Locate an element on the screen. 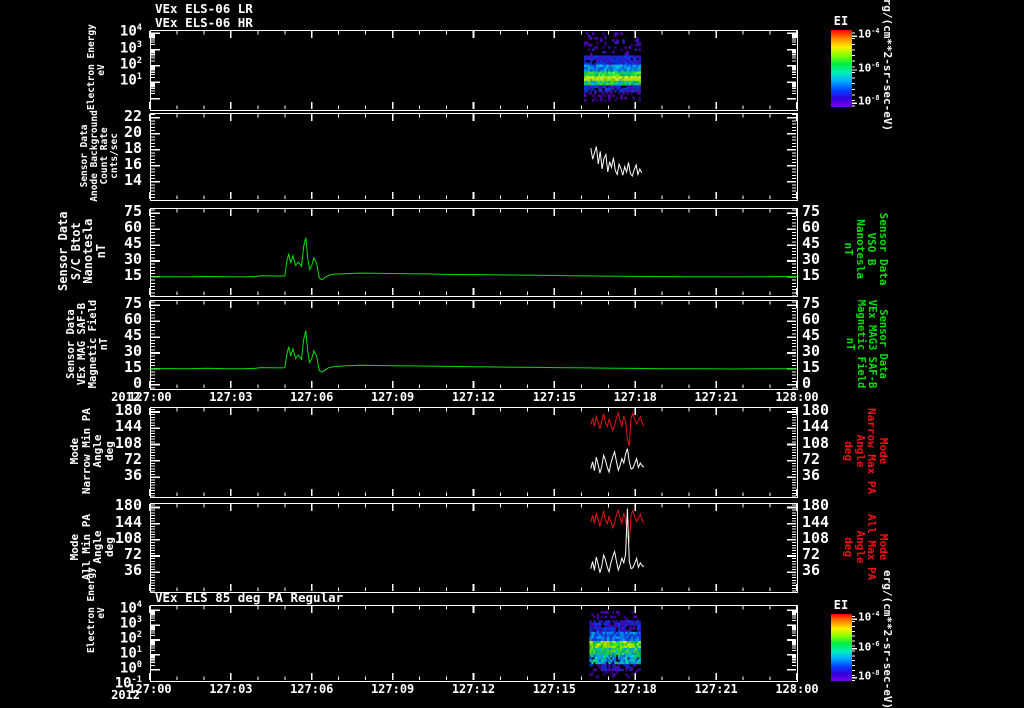 The image size is (1024, 708). mid-axis-time-label: 127:00 is located at coordinates (150, 397).